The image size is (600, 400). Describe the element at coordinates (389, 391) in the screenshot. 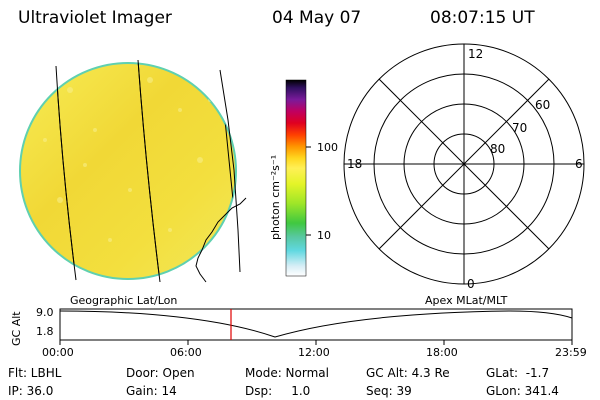

I see `seq-info: Seq: 39` at that location.